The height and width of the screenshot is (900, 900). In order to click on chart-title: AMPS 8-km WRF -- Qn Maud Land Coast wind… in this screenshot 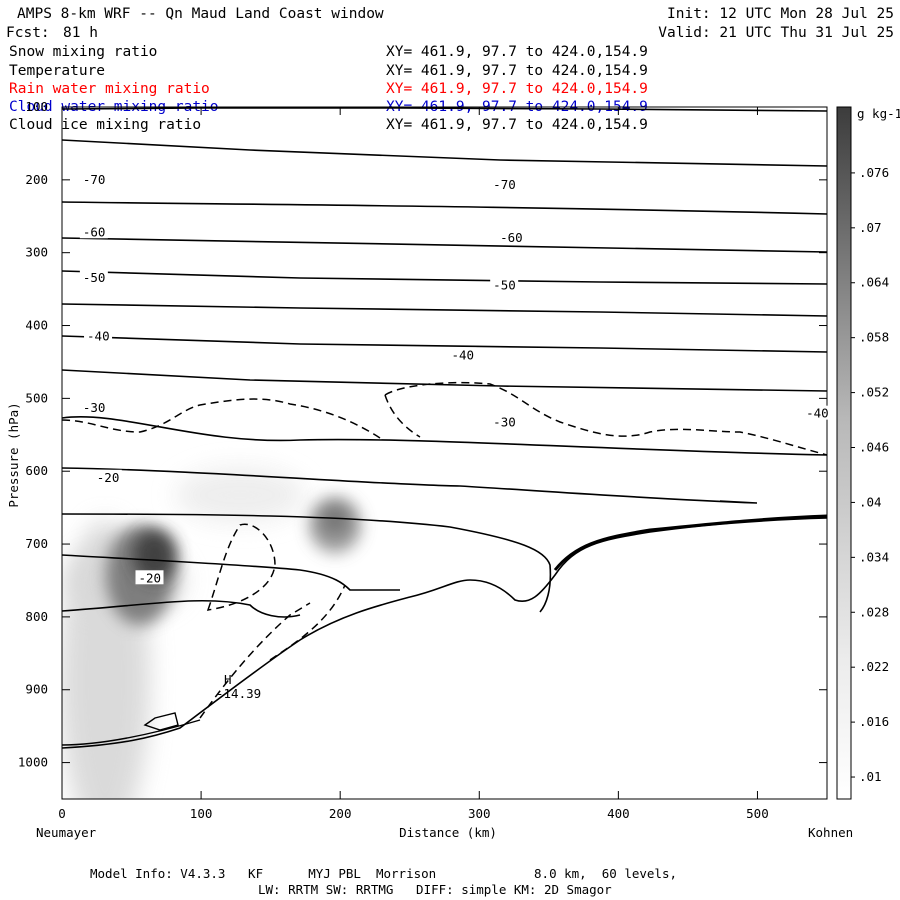, I will do `click(200, 14)`.